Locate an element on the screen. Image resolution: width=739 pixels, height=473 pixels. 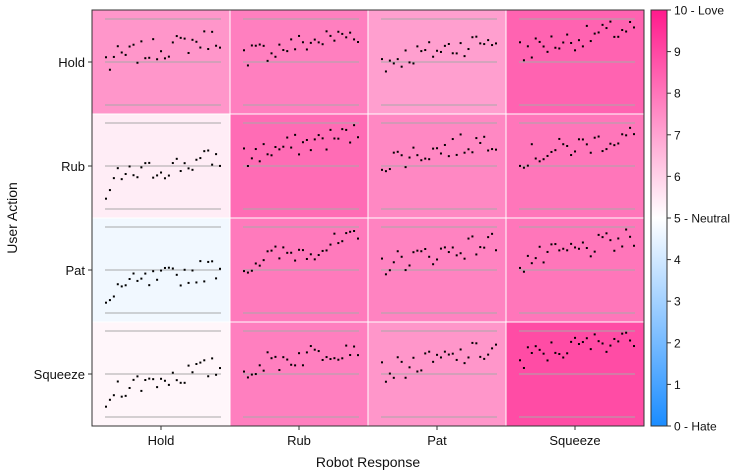
y-axis: Hold Rub Pat Squeeze is located at coordinates (63, 218).